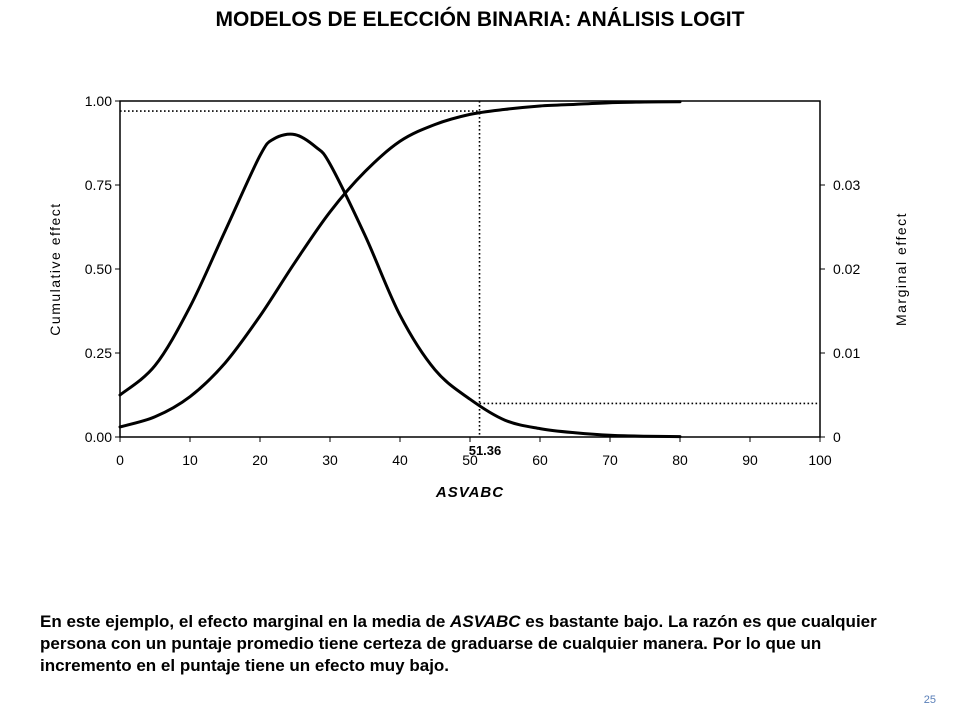 The image size is (960, 720). I want to click on left-axis-ticks: 0.00 0.25 0.50 0.75 1.00, so click(102, 269).